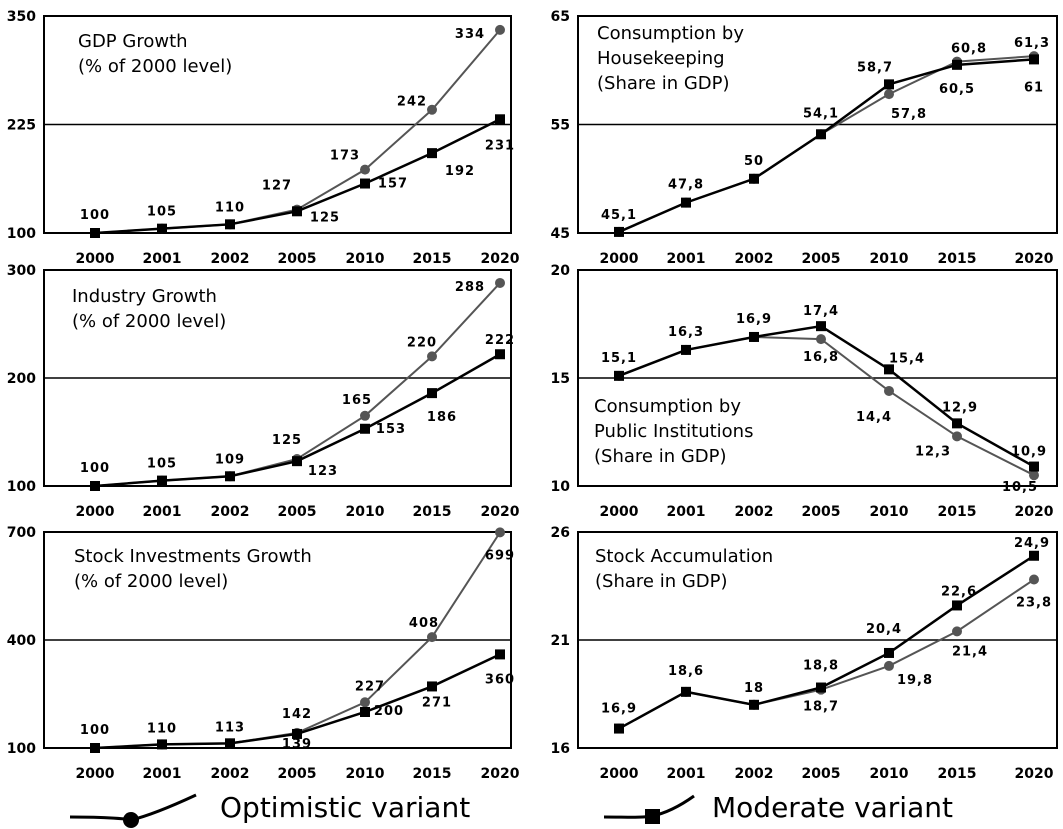  Describe the element at coordinates (560, 17) in the screenshot. I see `y-tick-label: 65` at that location.